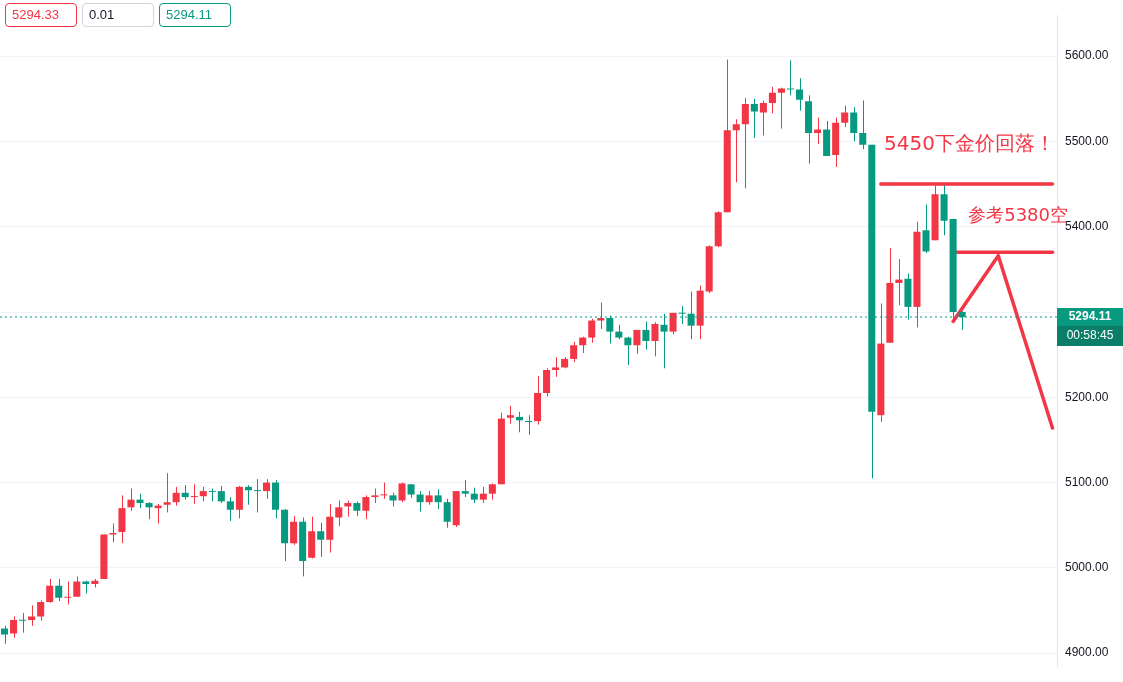 Image resolution: width=1123 pixels, height=682 pixels. I want to click on text-field: 5294.11, so click(195, 15).